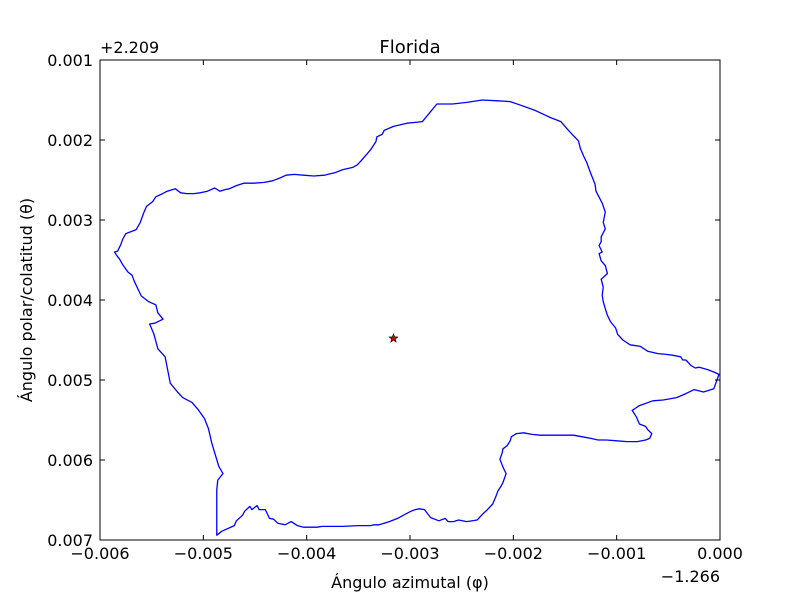 The image size is (800, 604). I want to click on marker-layer, so click(393, 338).